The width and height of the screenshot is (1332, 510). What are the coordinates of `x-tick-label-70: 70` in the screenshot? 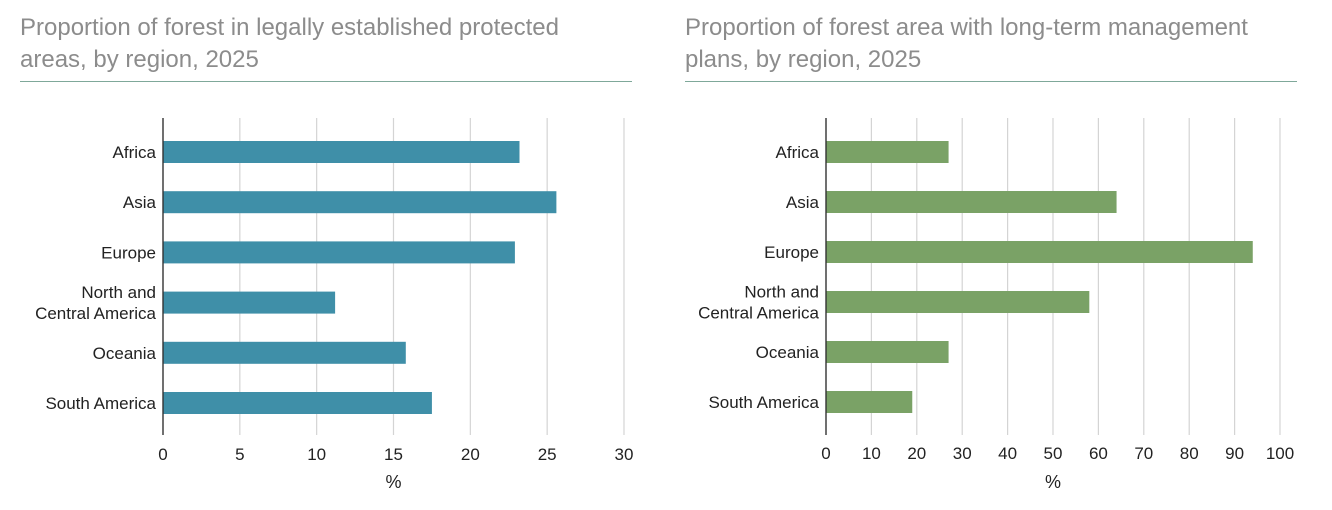 It's located at (1143, 453).